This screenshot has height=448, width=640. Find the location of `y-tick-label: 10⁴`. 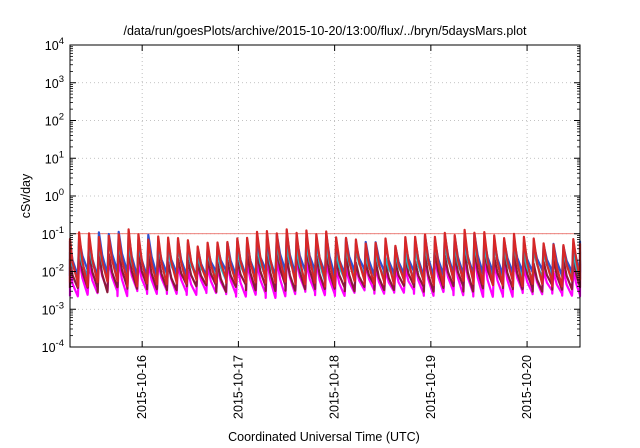

y-tick-label: 10⁴ is located at coordinates (54, 44).